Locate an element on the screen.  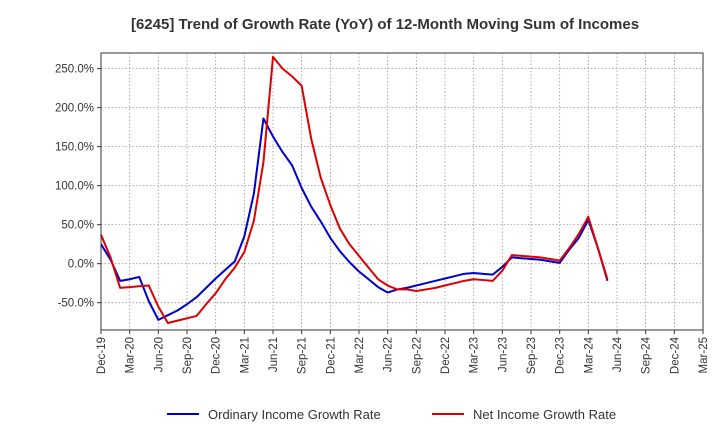
x-tick-label: Mar-23 is located at coordinates (475, 355).